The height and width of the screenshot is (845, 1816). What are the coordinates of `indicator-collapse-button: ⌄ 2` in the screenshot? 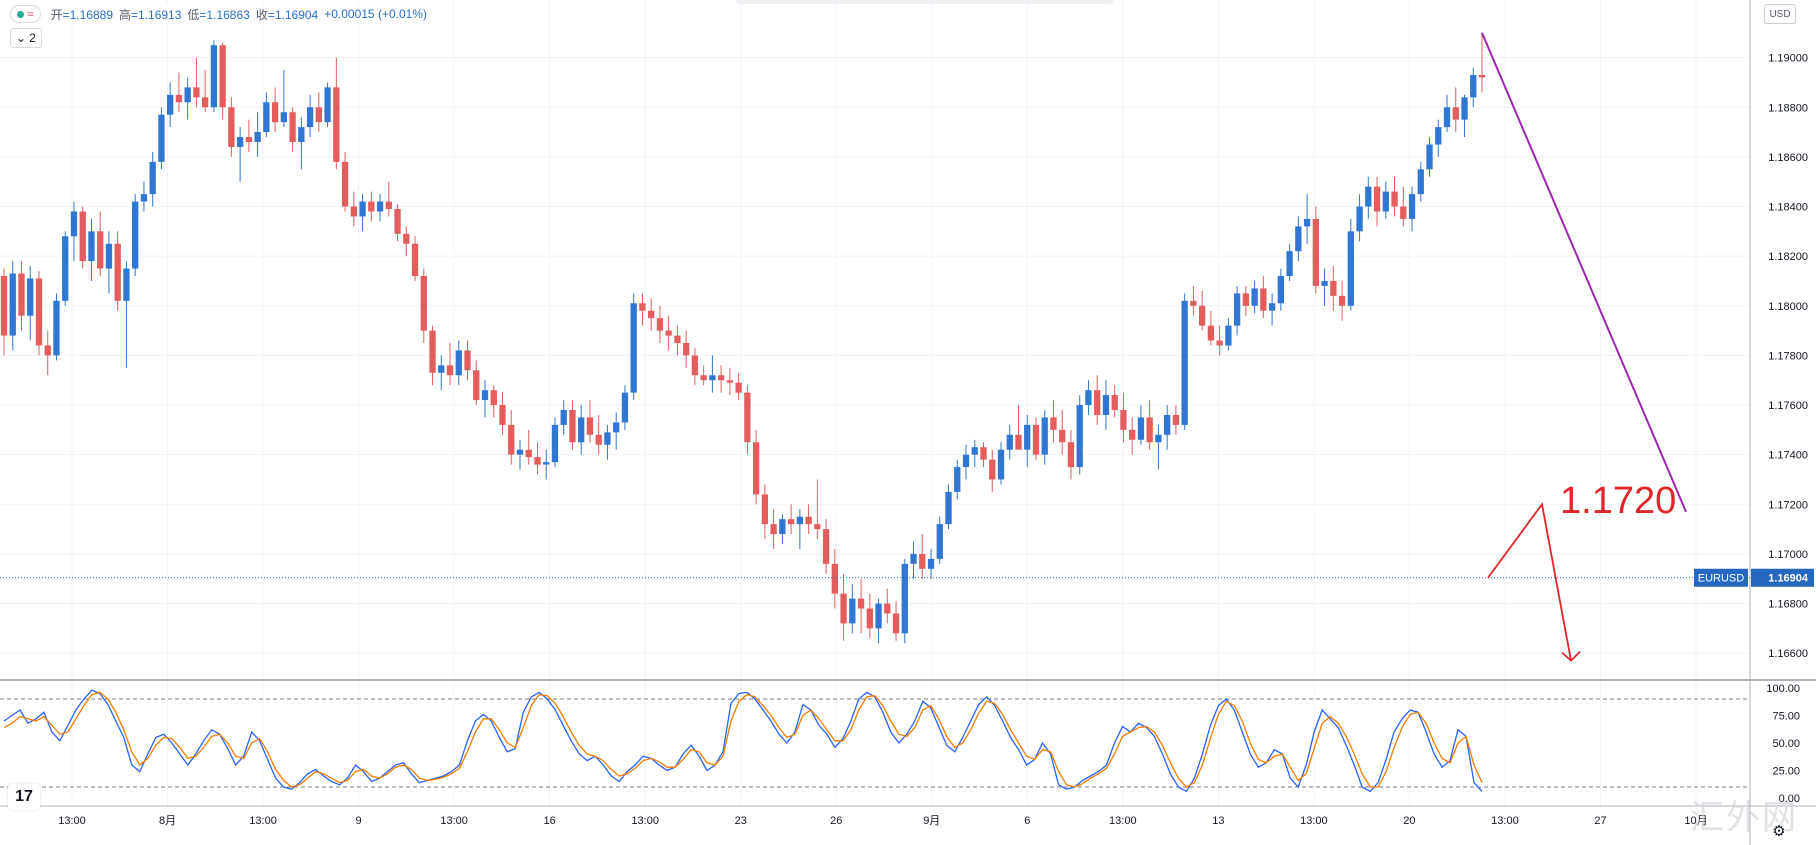 It's located at (26, 38).